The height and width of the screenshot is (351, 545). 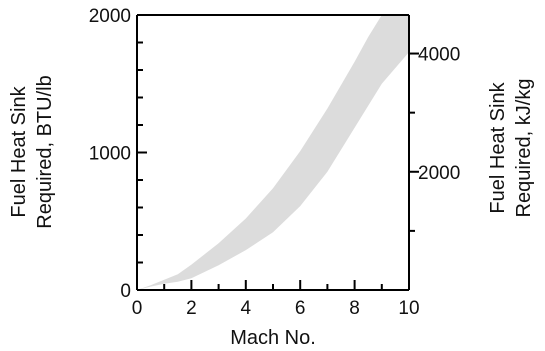 I want to click on y2-tick-label-4000: 4000, so click(x=439, y=55).